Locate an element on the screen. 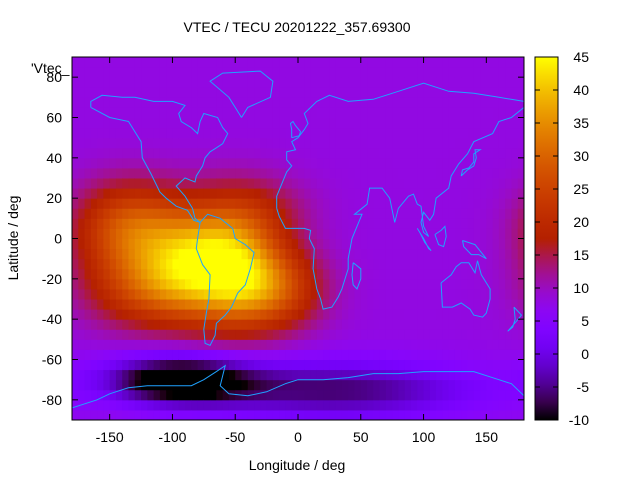  x-tick-label: 0 is located at coordinates (298, 437).